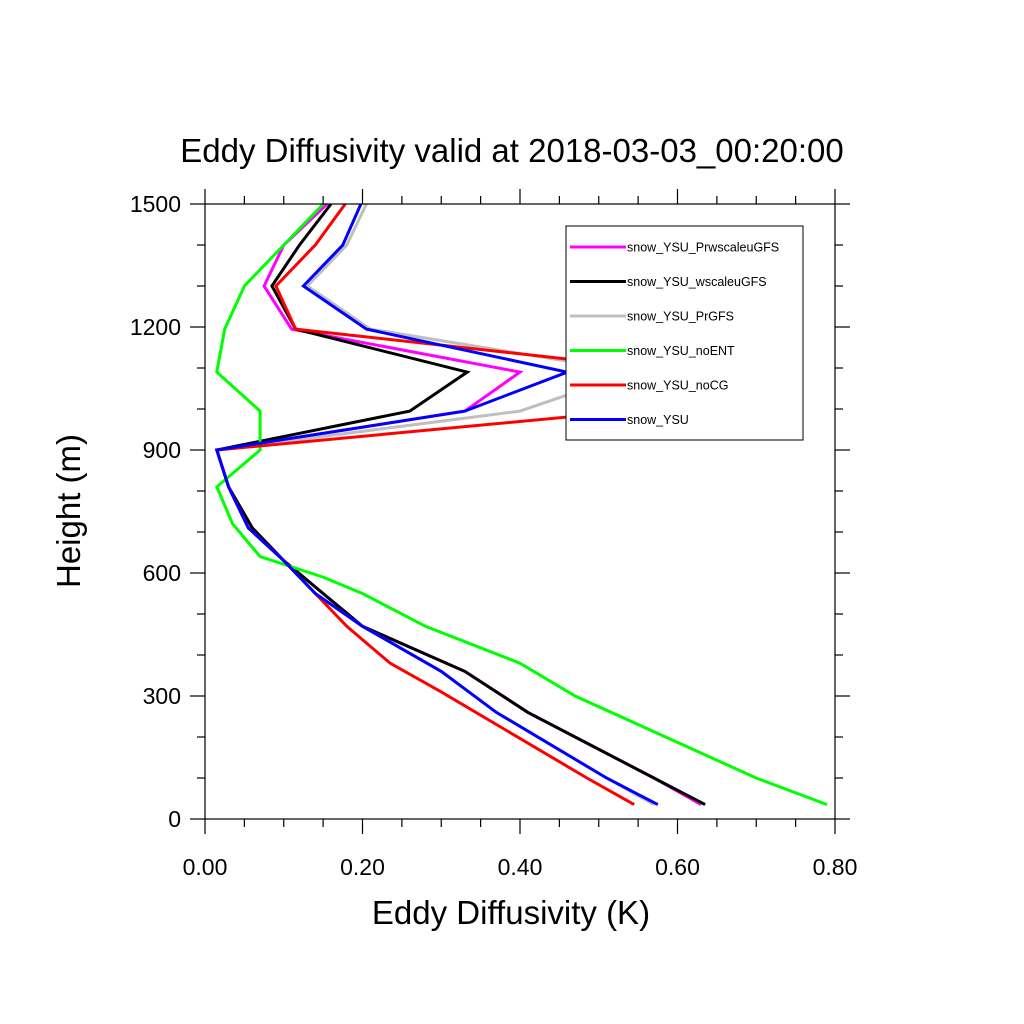  Describe the element at coordinates (677, 867) in the screenshot. I see `x-tick-label: 0.60` at that location.